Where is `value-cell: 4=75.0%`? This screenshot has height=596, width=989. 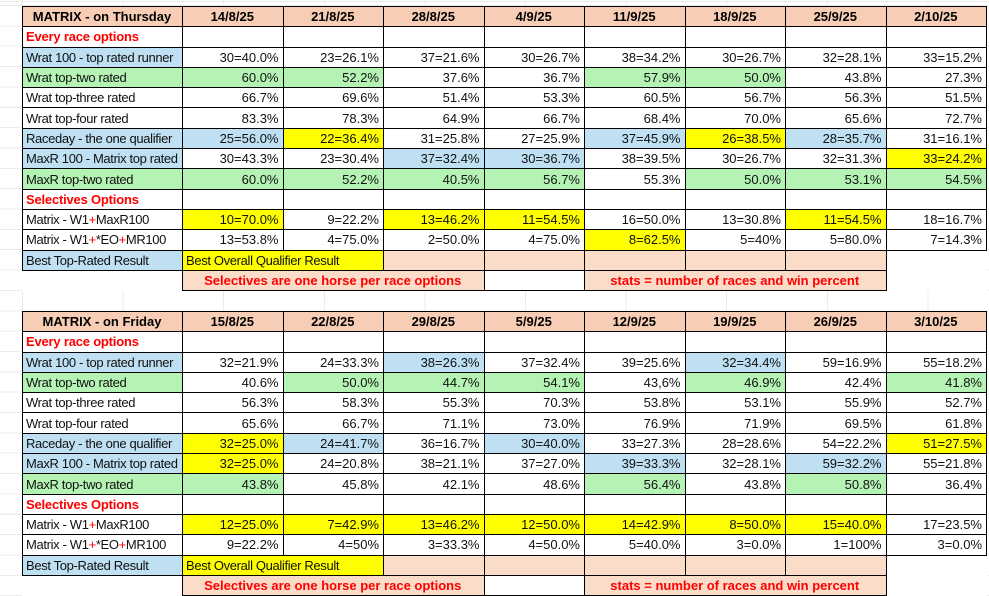
value-cell: 4=75.0% is located at coordinates (333, 240).